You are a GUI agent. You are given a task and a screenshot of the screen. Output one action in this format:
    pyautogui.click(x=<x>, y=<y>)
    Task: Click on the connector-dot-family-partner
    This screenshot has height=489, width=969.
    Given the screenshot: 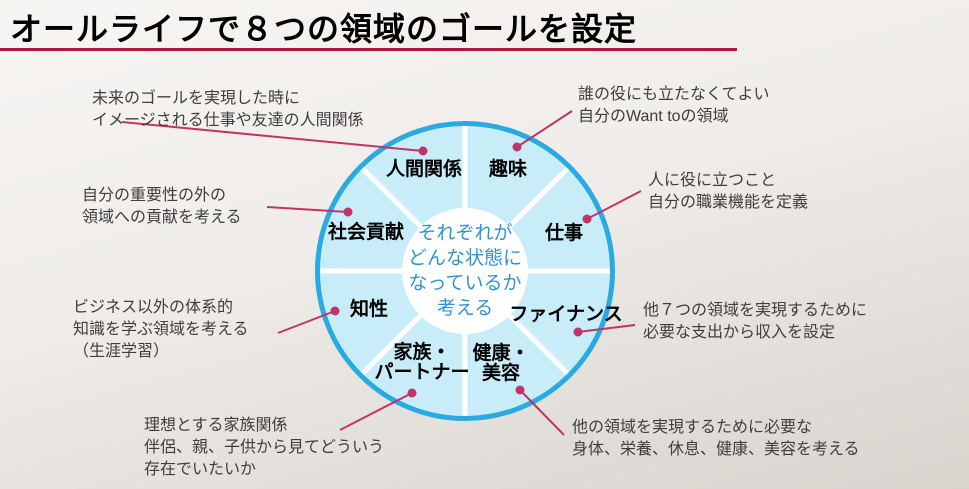 What is the action you would take?
    pyautogui.click(x=412, y=393)
    